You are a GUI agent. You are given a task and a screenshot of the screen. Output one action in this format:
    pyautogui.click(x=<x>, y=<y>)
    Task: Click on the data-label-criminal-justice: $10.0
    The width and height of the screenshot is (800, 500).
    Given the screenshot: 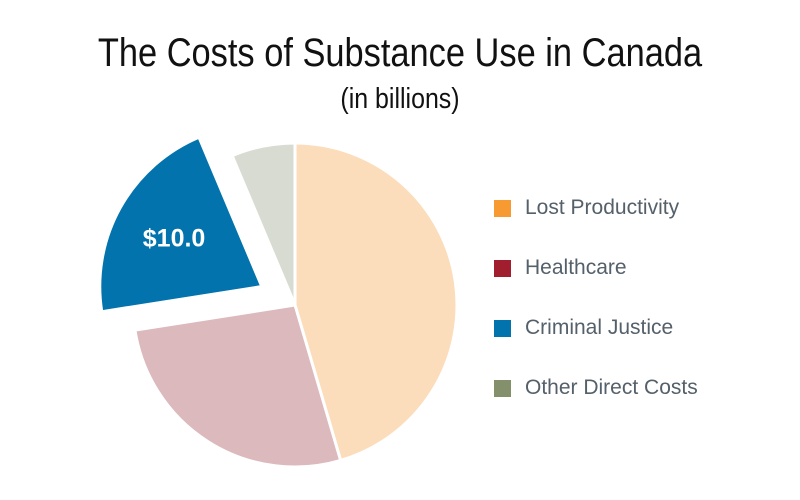 What is the action you would take?
    pyautogui.click(x=174, y=239)
    